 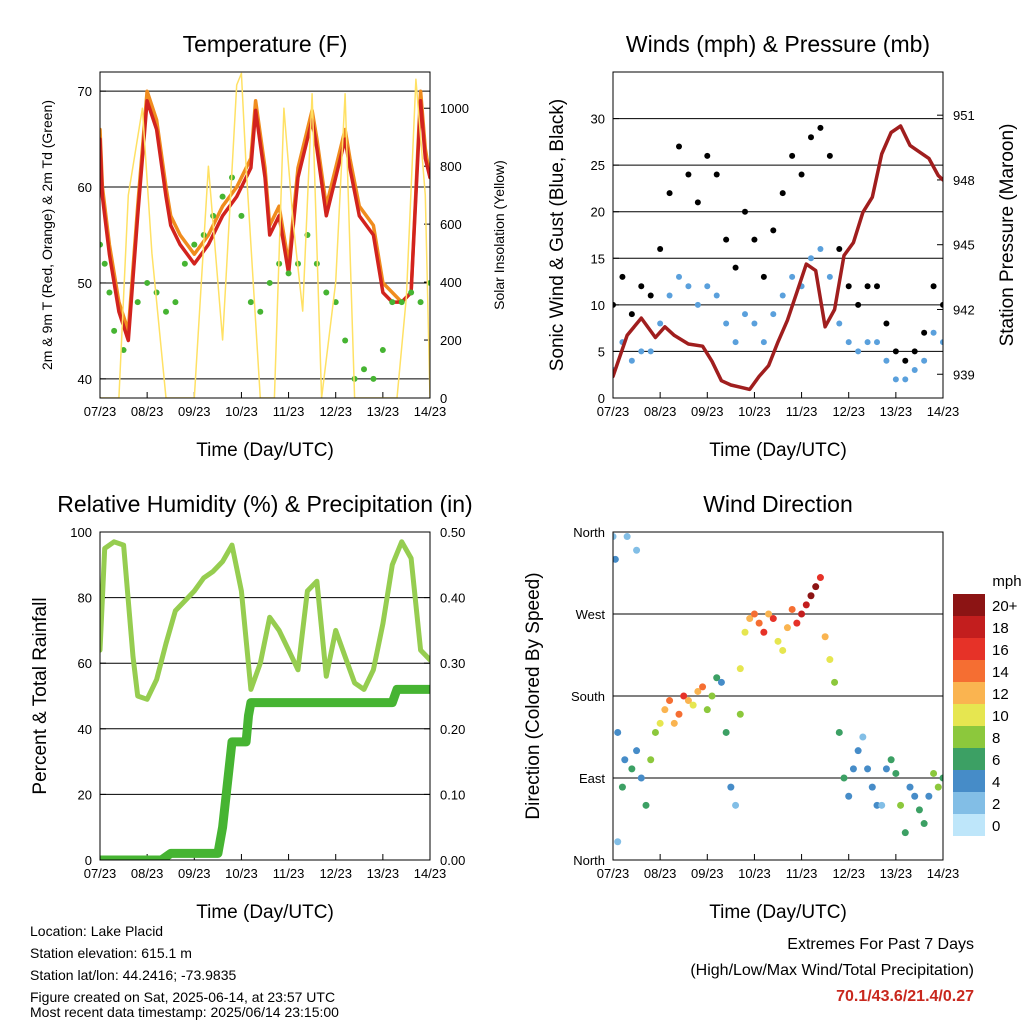 What do you see at coordinates (533, 695) in the screenshot?
I see `y-axis-label: Direction (Colored By Speed)` at bounding box center [533, 695].